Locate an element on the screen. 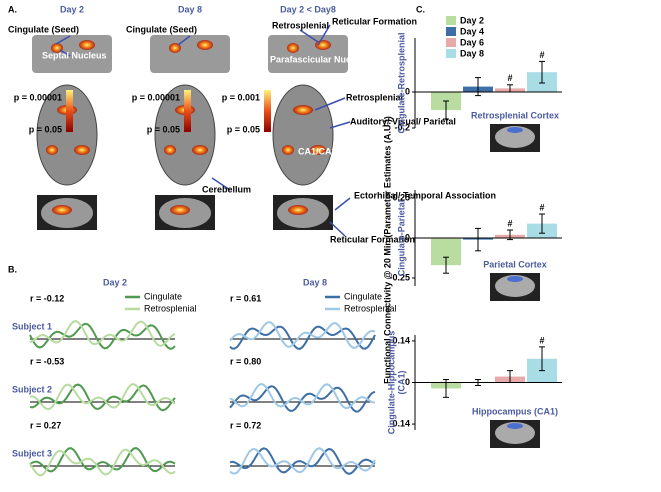 The width and height of the screenshot is (661, 492). label: Hippocampus (CA1) is located at coordinates (515, 411).